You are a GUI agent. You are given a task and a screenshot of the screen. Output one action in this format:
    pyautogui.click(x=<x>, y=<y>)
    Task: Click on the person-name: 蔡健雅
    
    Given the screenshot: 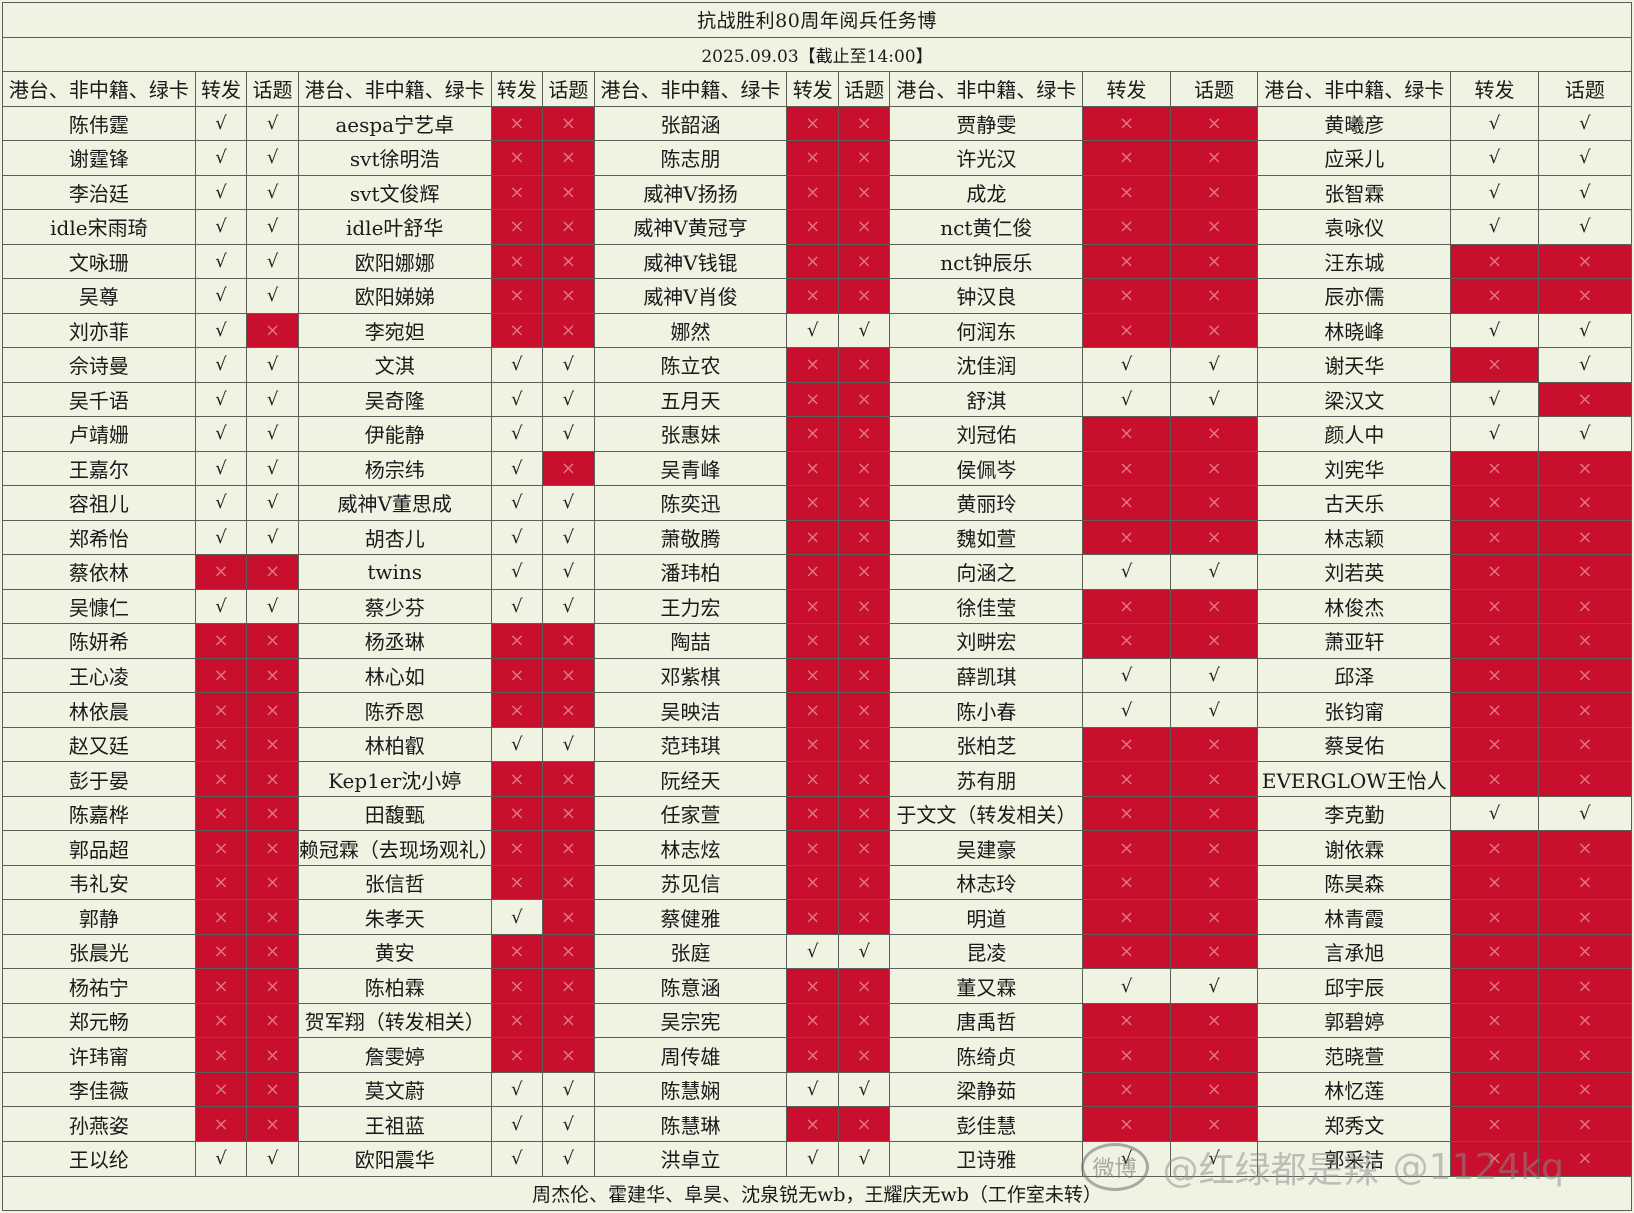 What is the action you would take?
    pyautogui.click(x=690, y=917)
    